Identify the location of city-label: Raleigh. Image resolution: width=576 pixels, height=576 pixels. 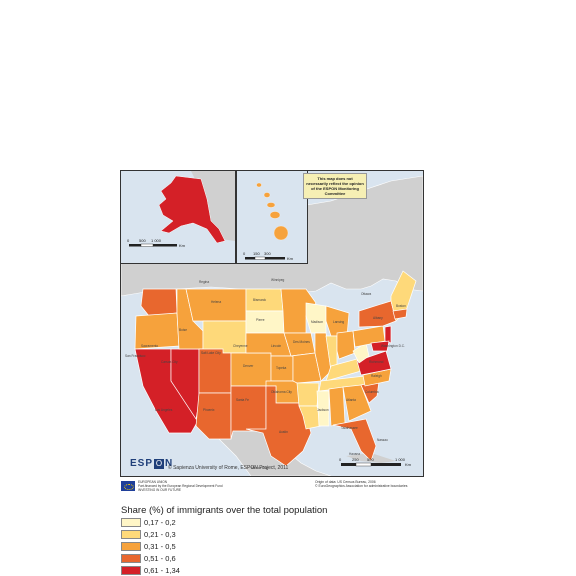
(376, 376).